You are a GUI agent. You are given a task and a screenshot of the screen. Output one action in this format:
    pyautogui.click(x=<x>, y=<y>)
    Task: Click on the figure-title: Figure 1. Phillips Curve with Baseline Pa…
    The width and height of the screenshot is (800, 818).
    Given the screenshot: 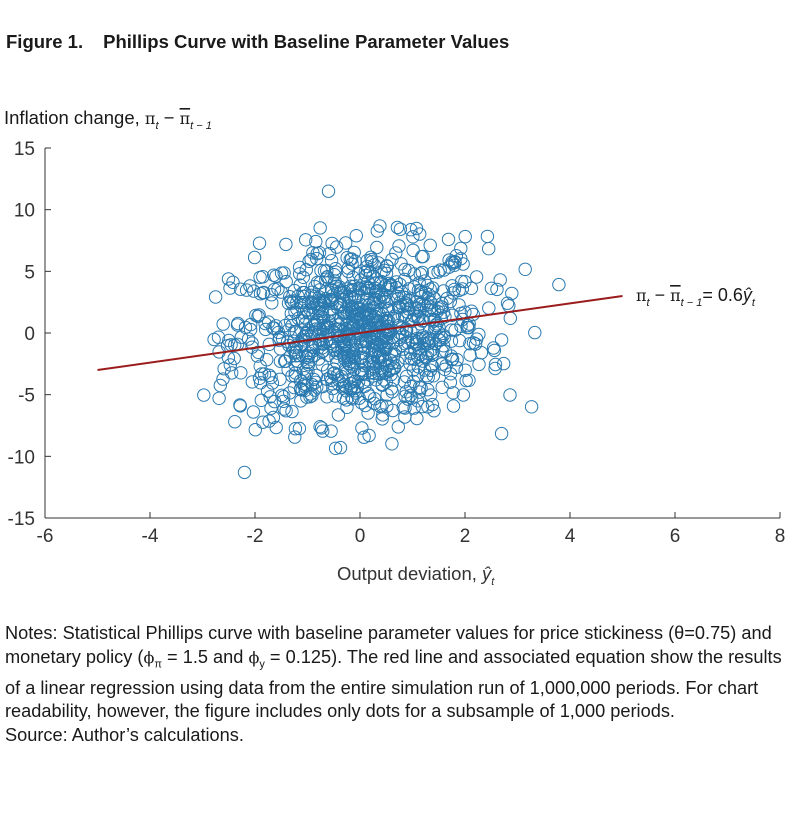 What is the action you would take?
    pyautogui.click(x=257, y=42)
    